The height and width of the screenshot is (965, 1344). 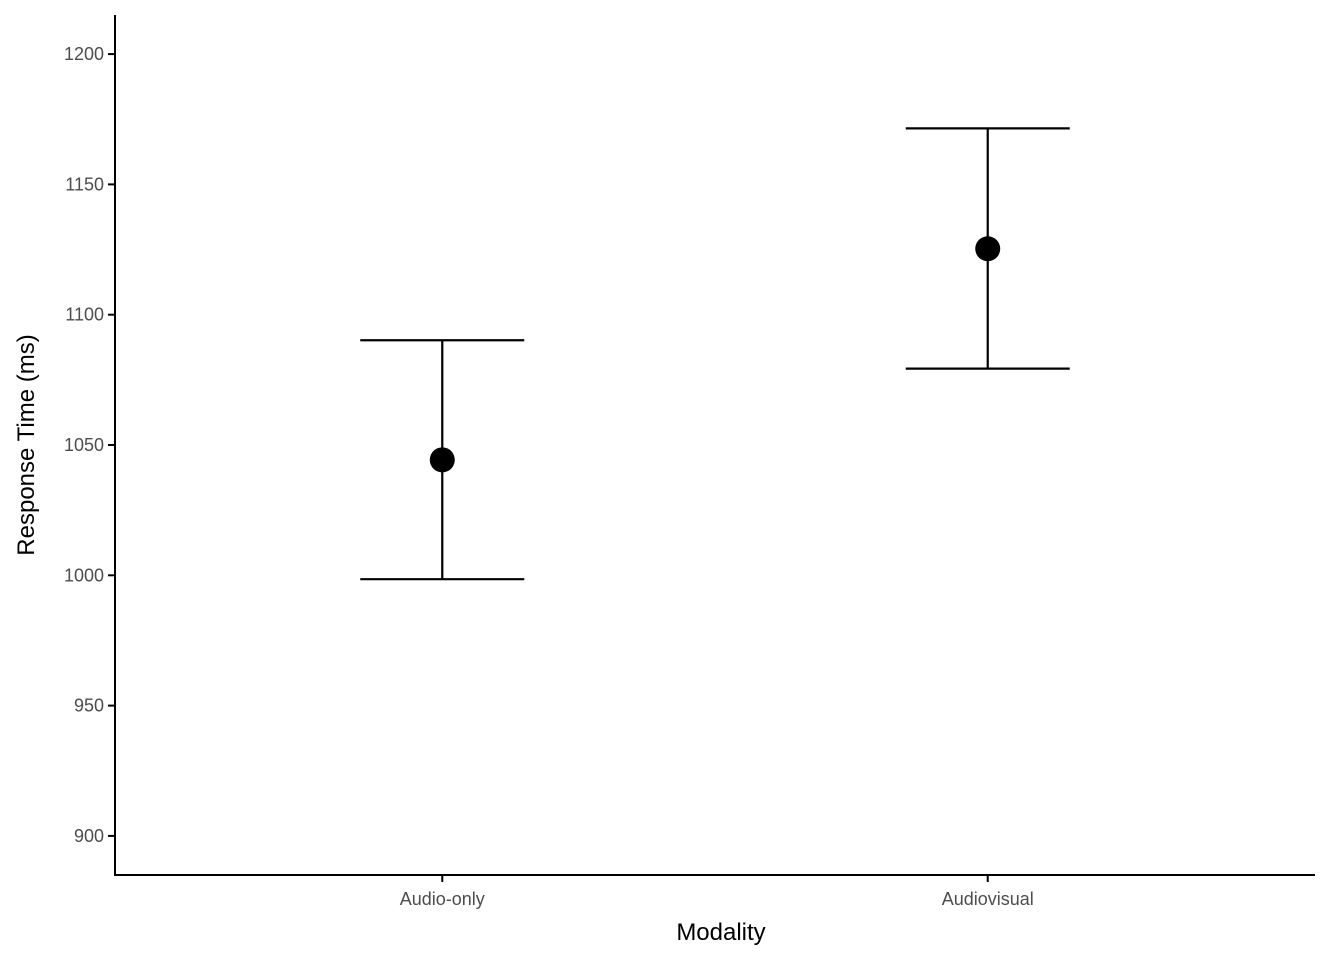 I want to click on y-axis-ticks: 900 950 1000 1050 1100 1150 1200, so click(x=89, y=445).